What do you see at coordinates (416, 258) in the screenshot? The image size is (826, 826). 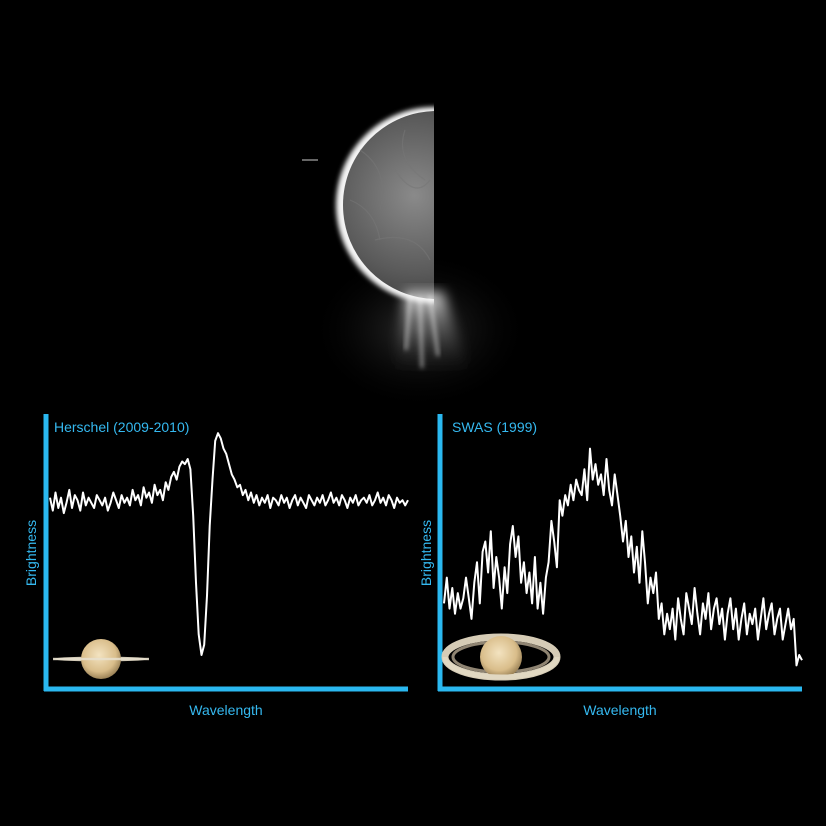 I see `enceladus-moon-image` at bounding box center [416, 258].